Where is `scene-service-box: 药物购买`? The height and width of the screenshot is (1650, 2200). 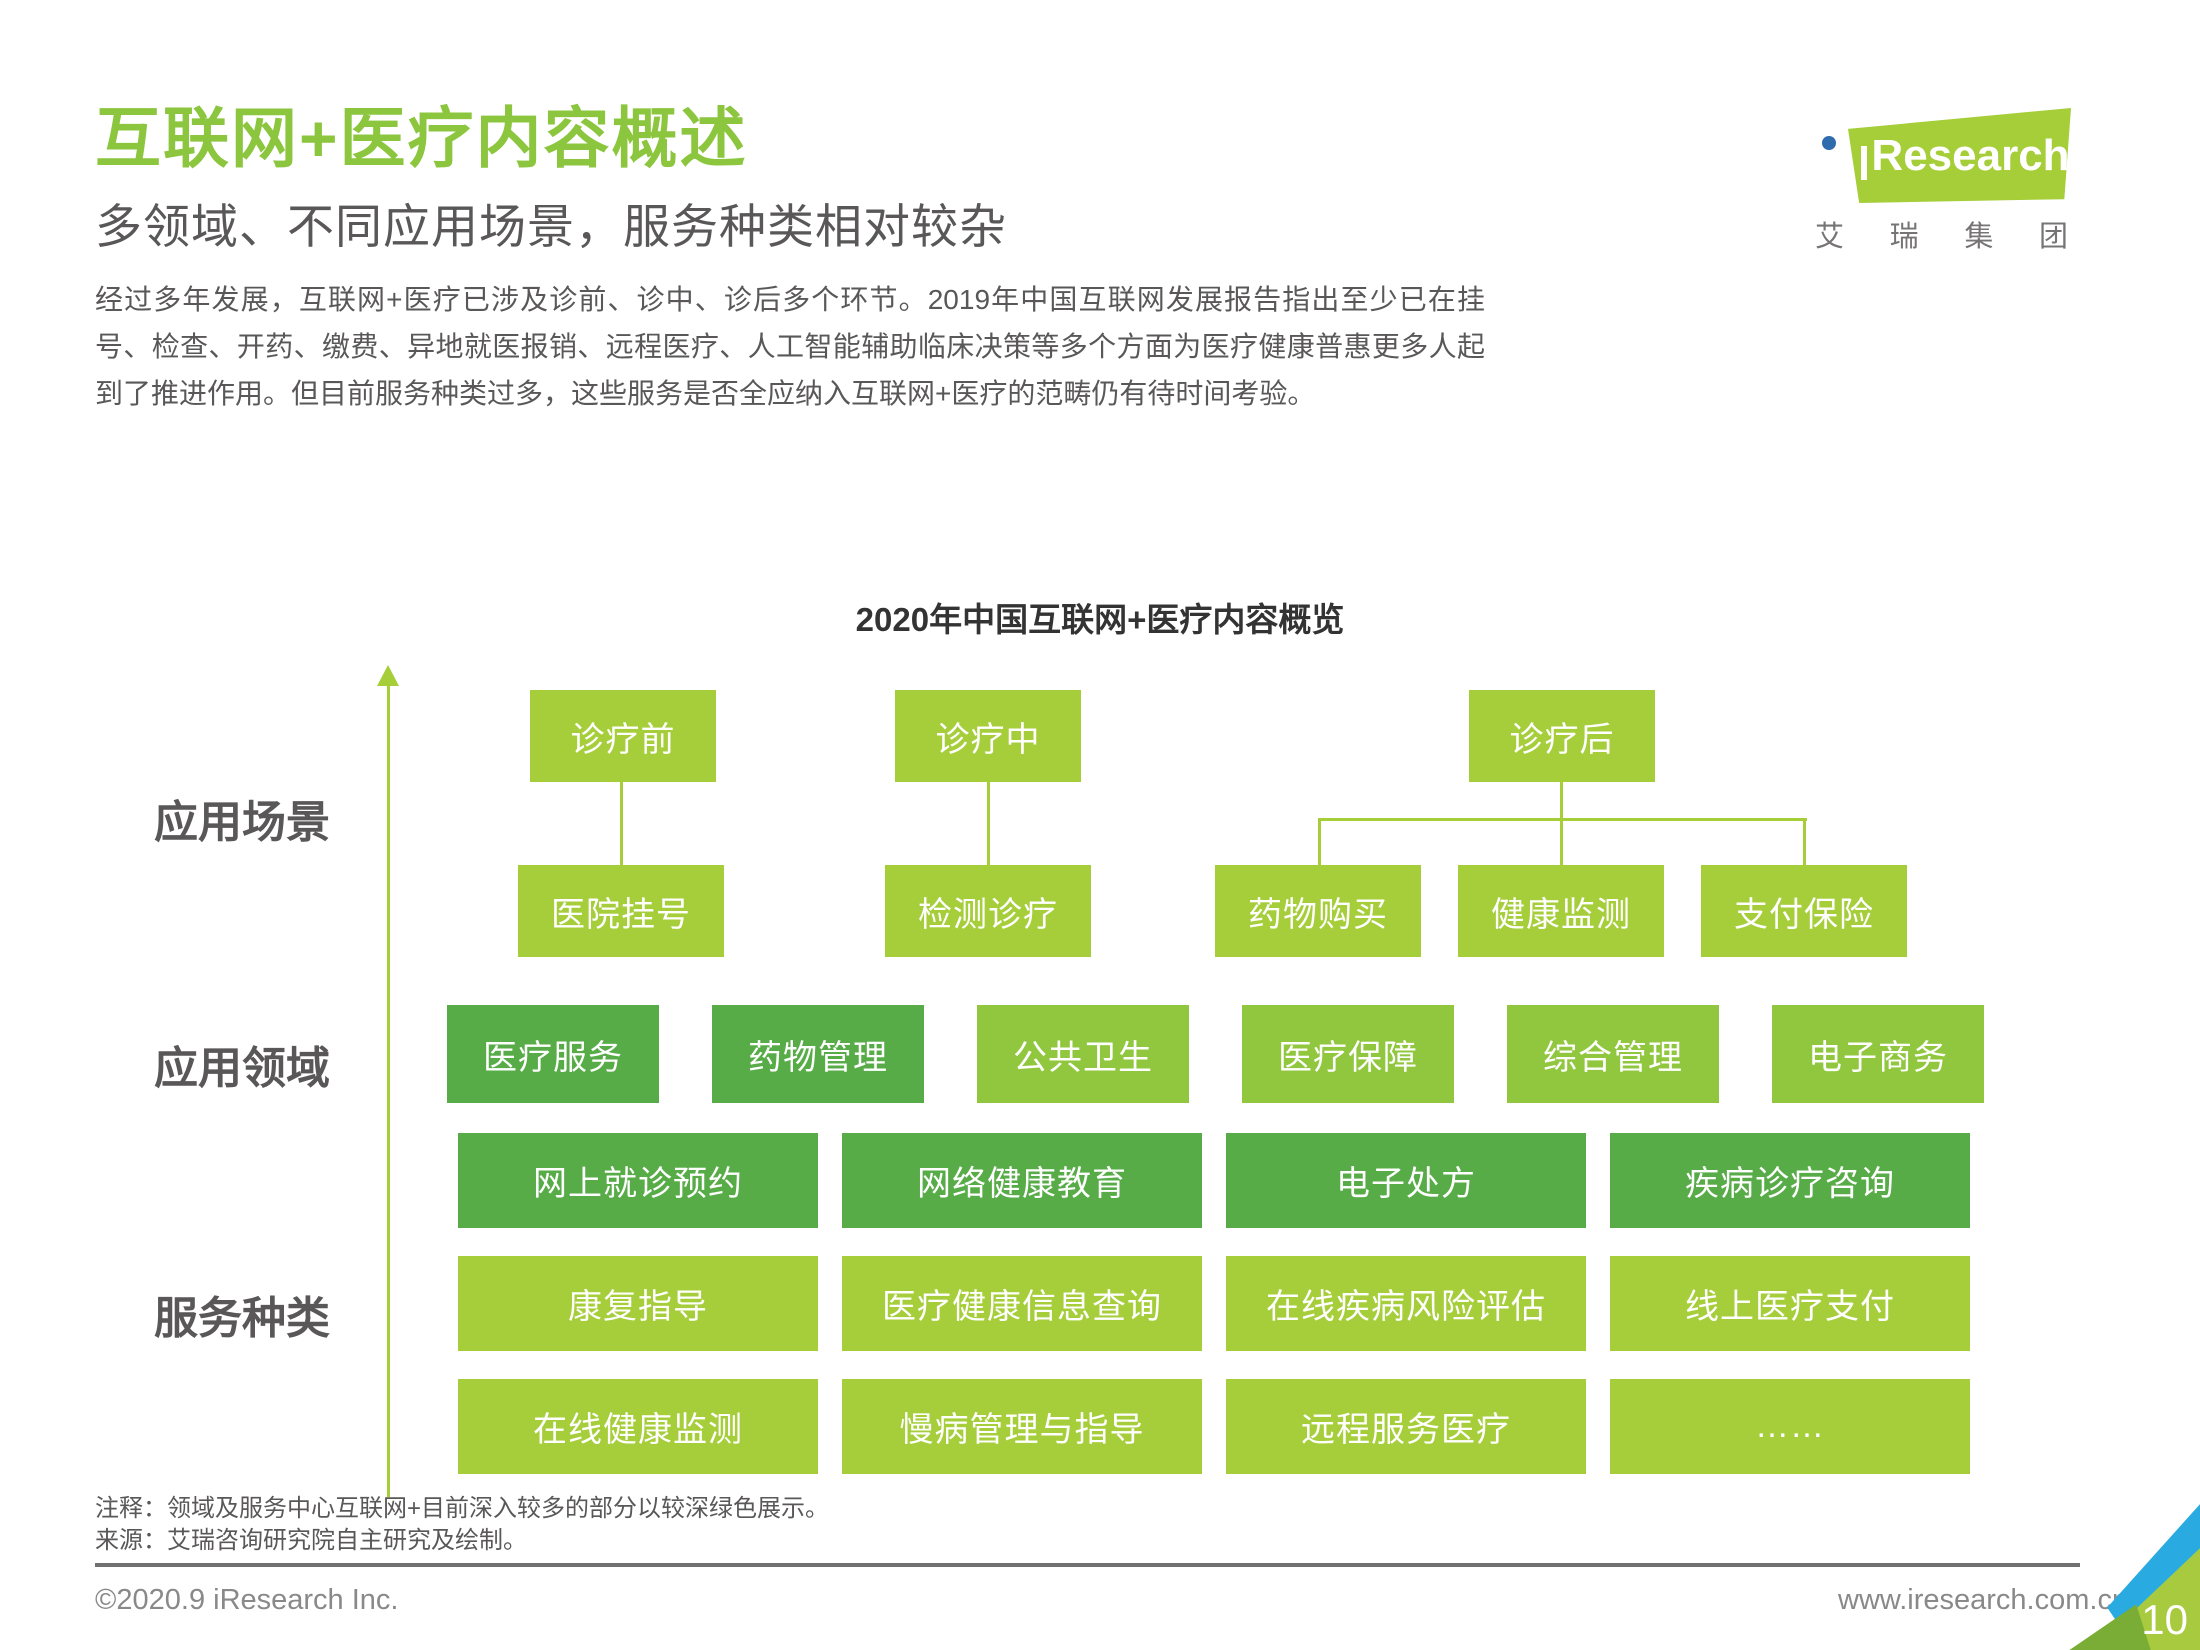 scene-service-box: 药物购买 is located at coordinates (1318, 911).